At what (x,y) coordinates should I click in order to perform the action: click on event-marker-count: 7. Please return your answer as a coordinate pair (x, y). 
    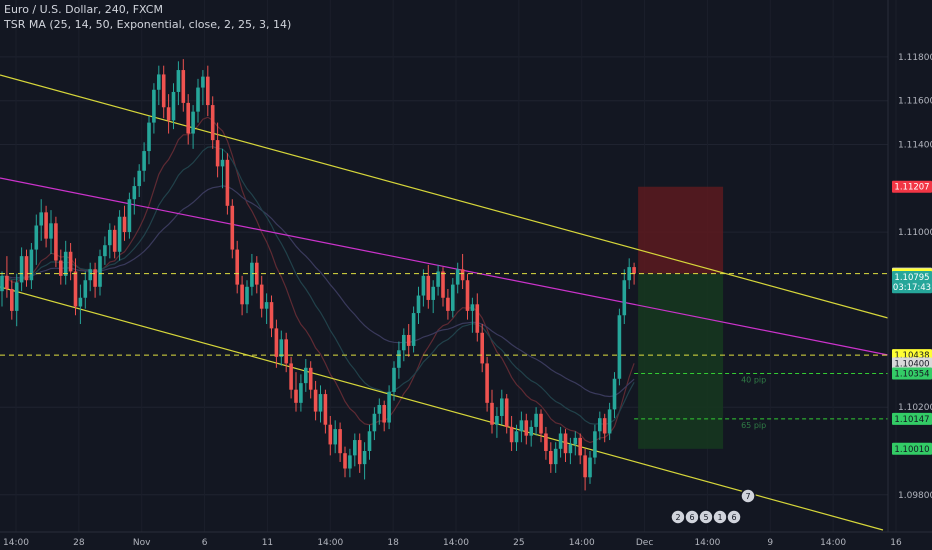
    Looking at the image, I should click on (747, 496).